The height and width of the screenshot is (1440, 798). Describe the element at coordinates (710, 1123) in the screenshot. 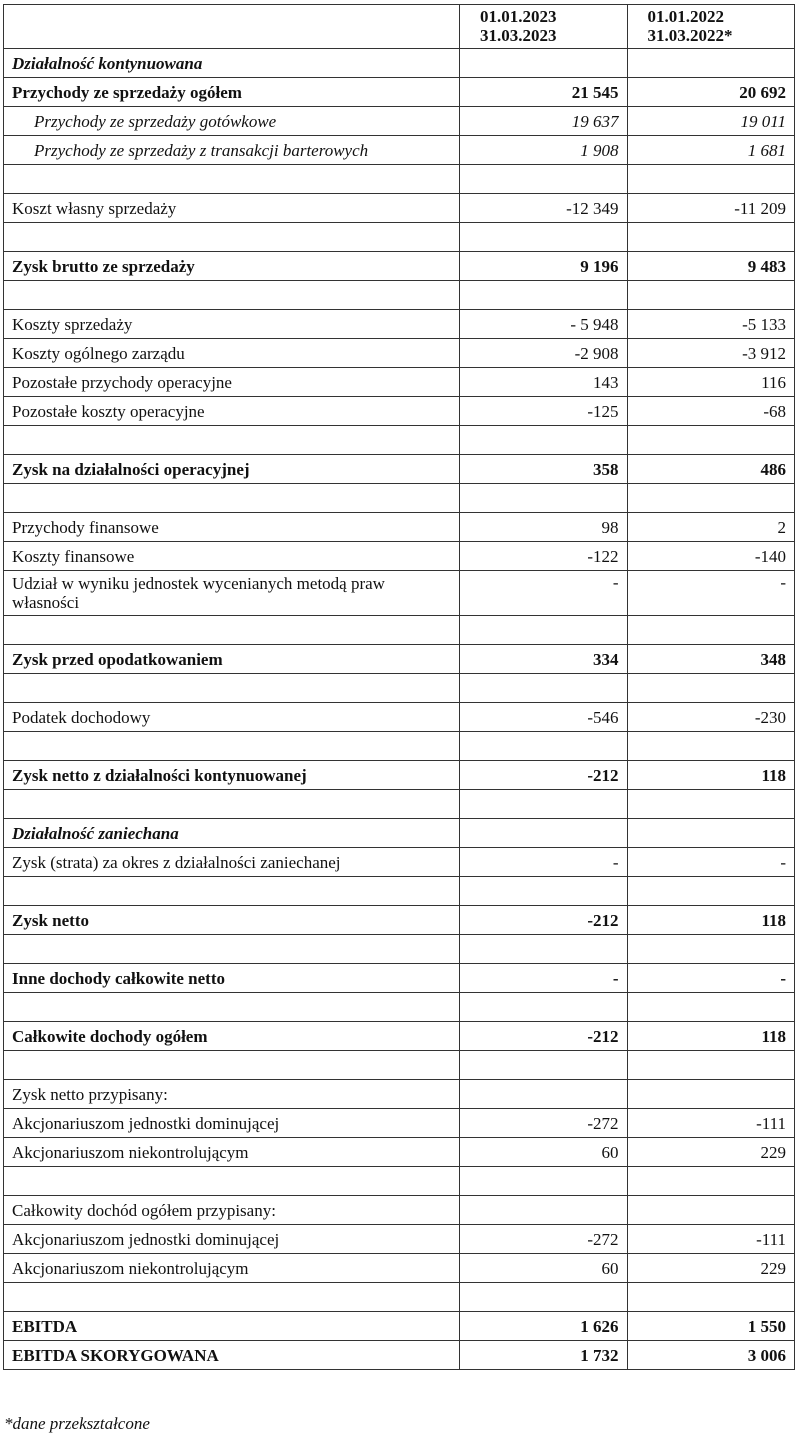

I see `value-2022: -111` at that location.